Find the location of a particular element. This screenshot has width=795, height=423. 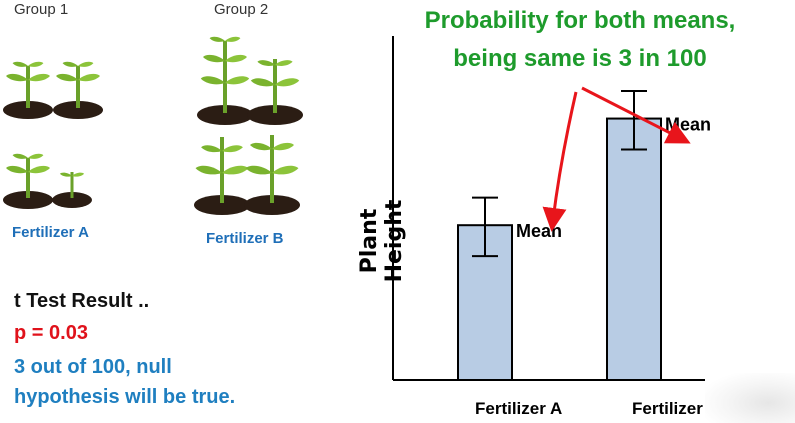

fertilizer-b-label: Fertilizer B is located at coordinates (245, 238).